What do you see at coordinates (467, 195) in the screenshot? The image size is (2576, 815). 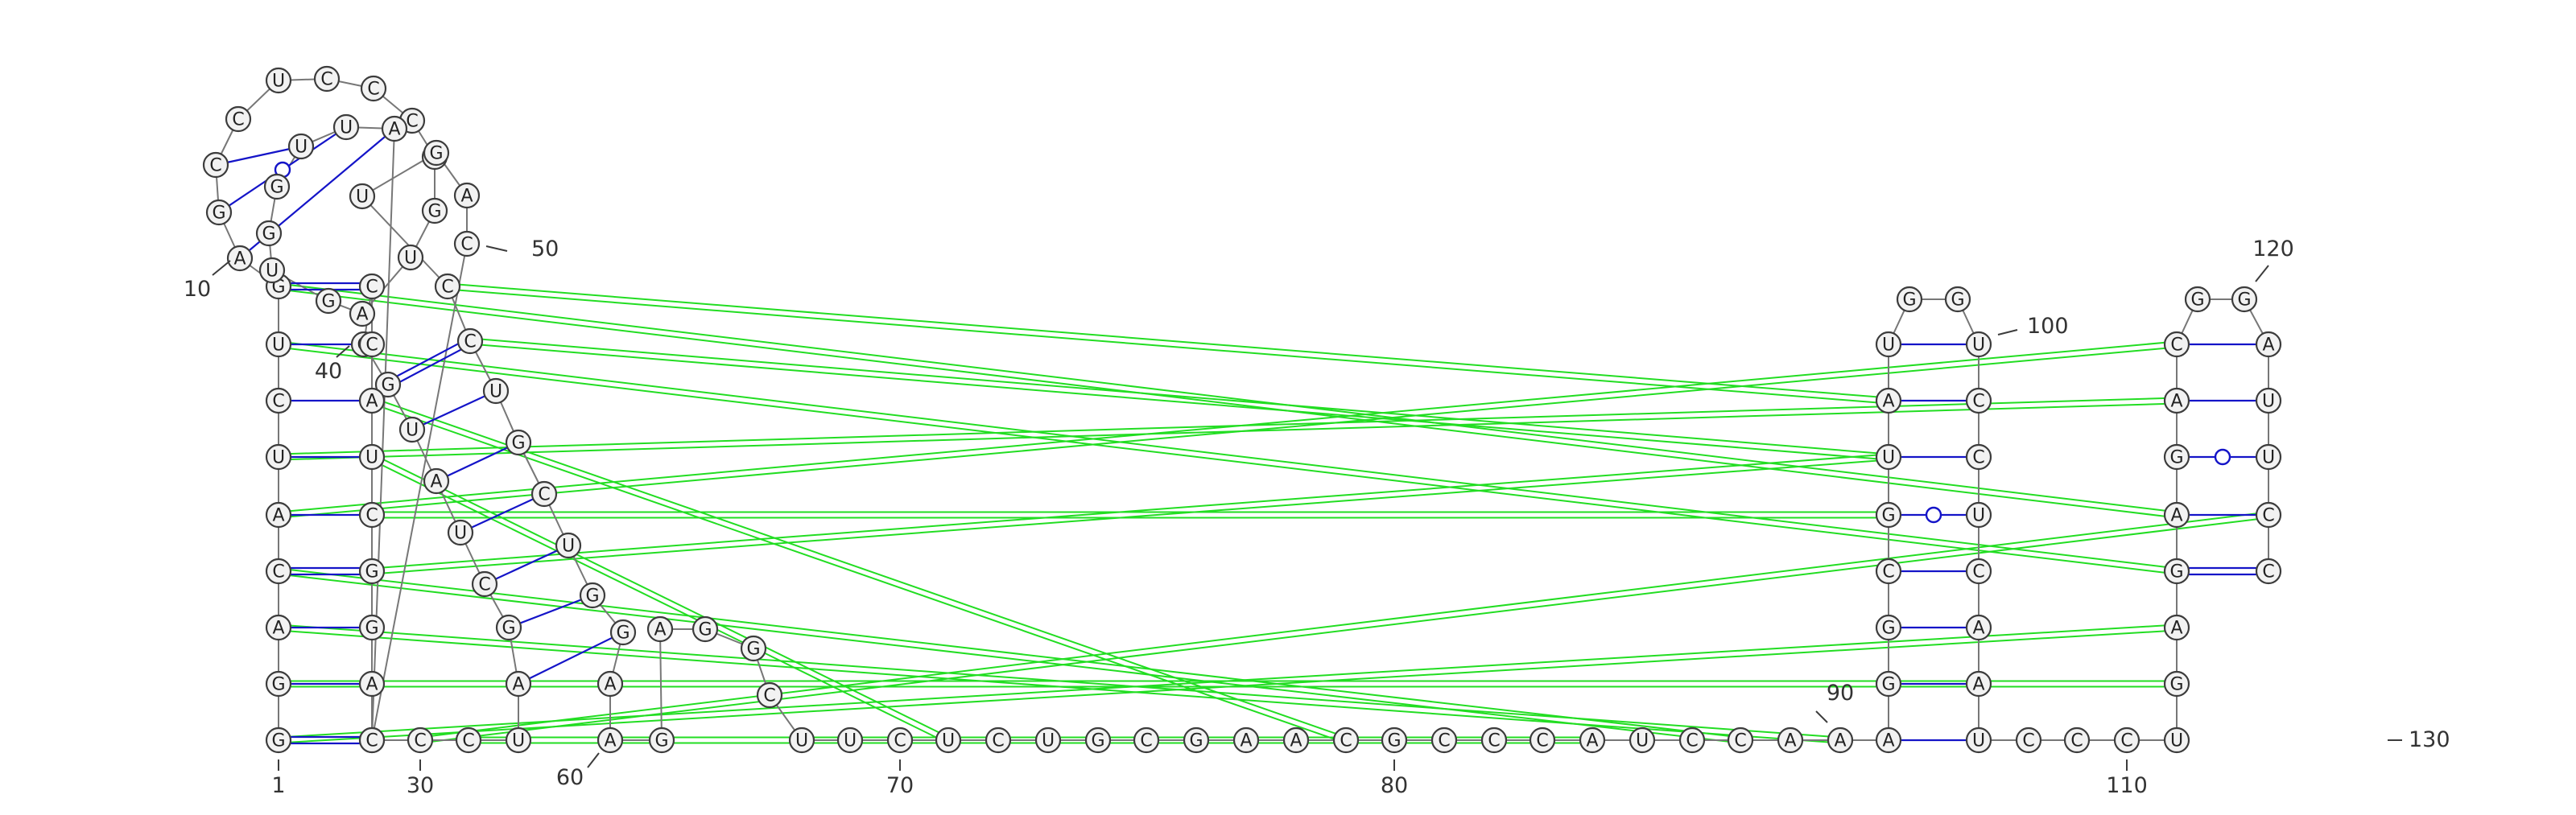 I see `nucleotide-51: A` at bounding box center [467, 195].